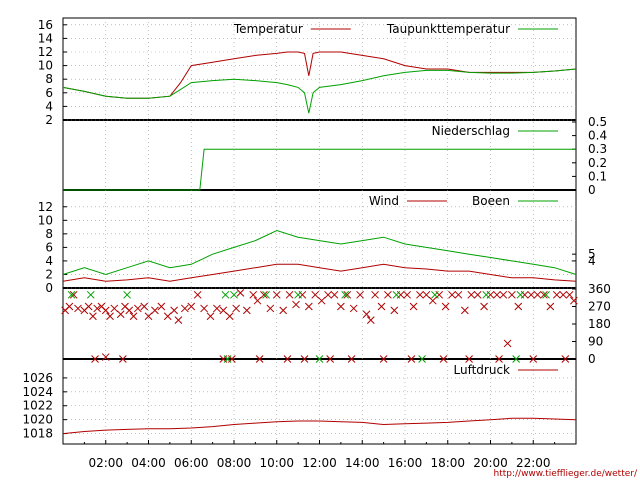  Describe the element at coordinates (362, 463) in the screenshot. I see `x-tick-label: 14:00` at that location.